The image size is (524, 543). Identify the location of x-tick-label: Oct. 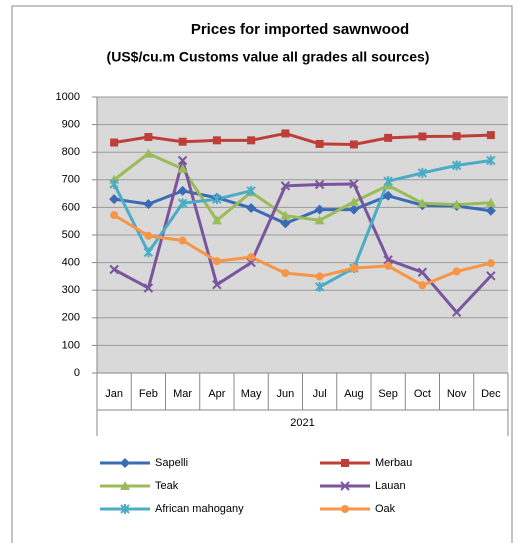
(422, 394).